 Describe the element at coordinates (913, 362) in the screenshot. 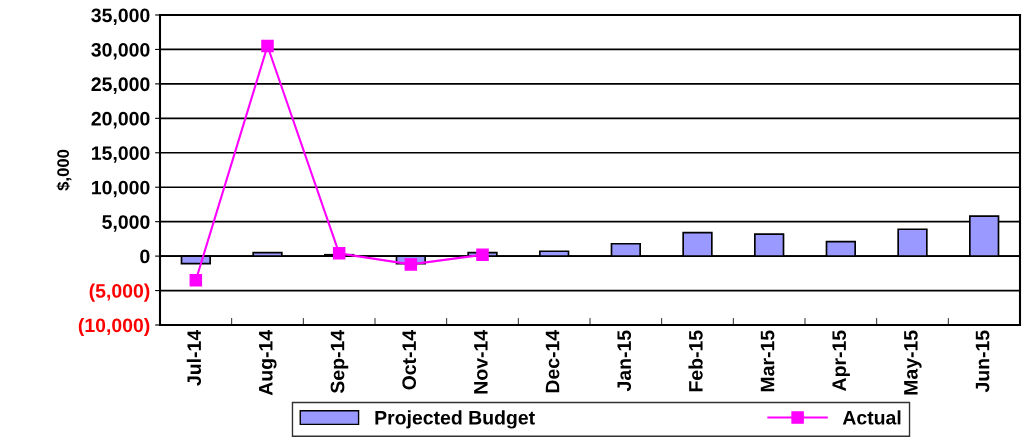

I see `x-tick-label: May-15` at that location.